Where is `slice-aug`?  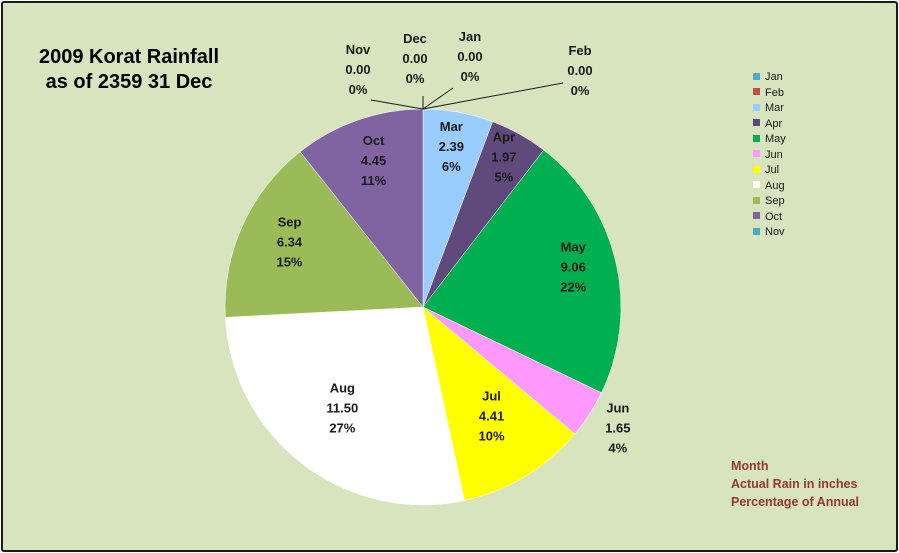
slice-aug is located at coordinates (345, 406).